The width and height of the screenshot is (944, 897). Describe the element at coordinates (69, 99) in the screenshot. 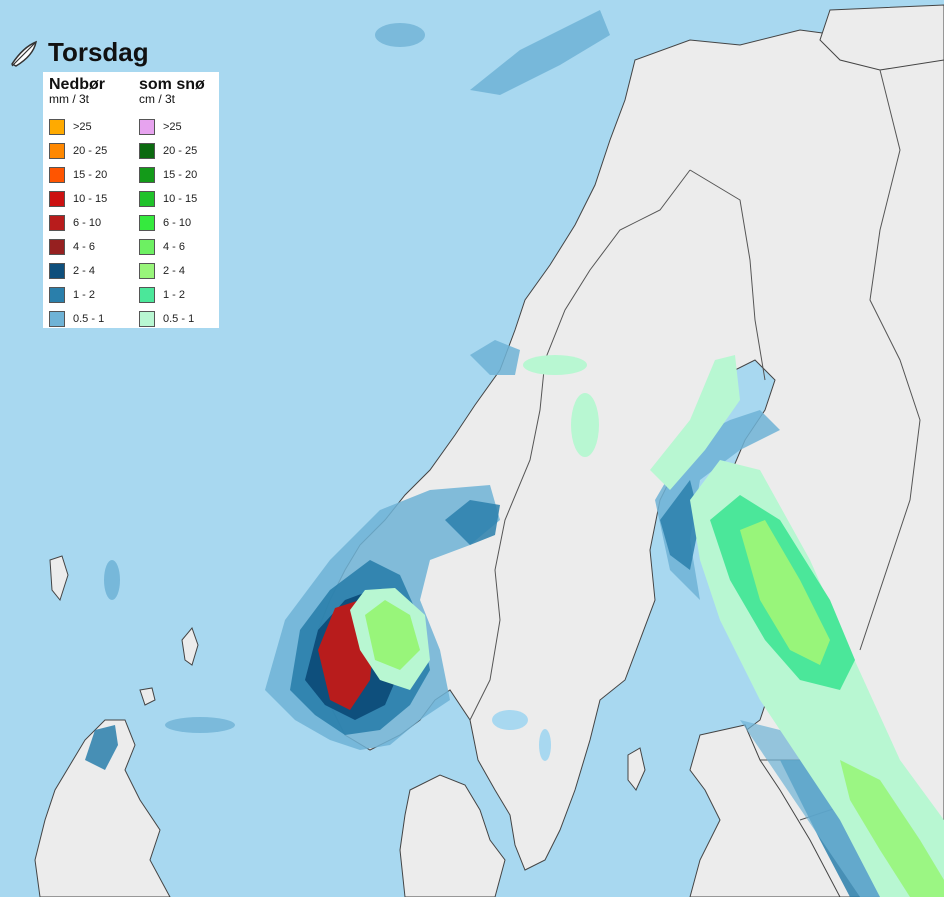

I see `legend-rain-unit: mm / 3t` at that location.